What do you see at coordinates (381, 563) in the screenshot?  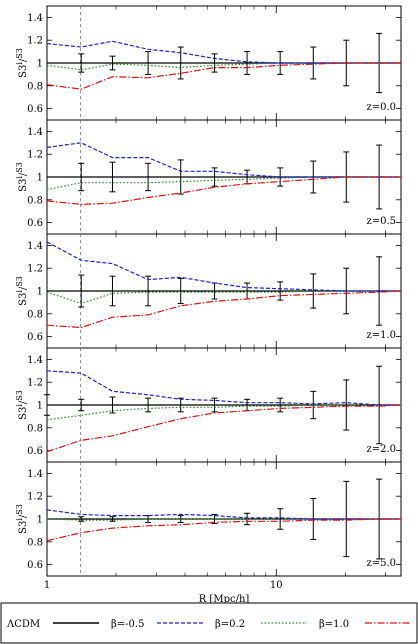 I see `panel-label: z=5.0` at bounding box center [381, 563].